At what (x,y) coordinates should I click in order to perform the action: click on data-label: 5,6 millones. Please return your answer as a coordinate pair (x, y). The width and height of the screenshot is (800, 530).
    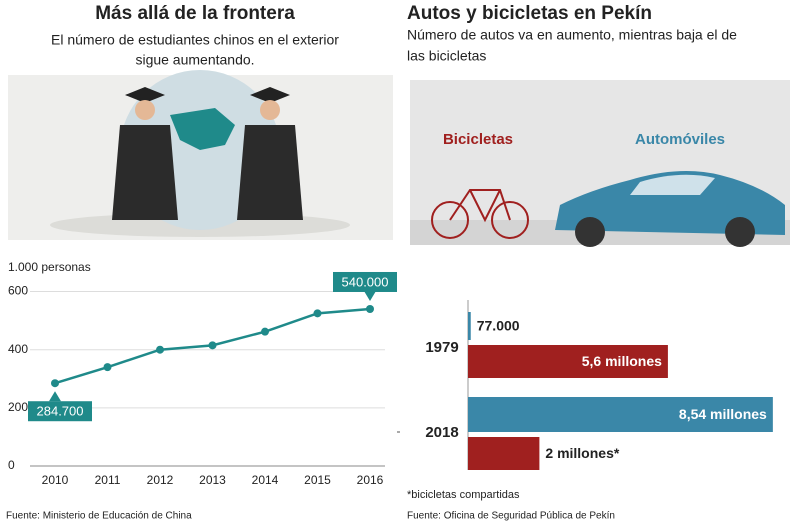
    Looking at the image, I should click on (622, 361).